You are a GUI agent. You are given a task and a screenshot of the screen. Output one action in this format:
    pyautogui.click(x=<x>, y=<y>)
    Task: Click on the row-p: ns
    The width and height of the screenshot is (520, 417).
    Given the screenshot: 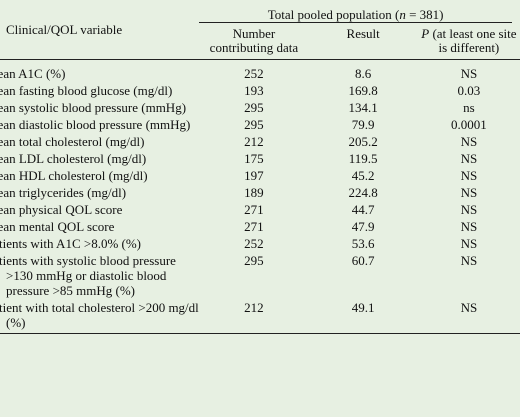 What is the action you would take?
    pyautogui.click(x=469, y=107)
    